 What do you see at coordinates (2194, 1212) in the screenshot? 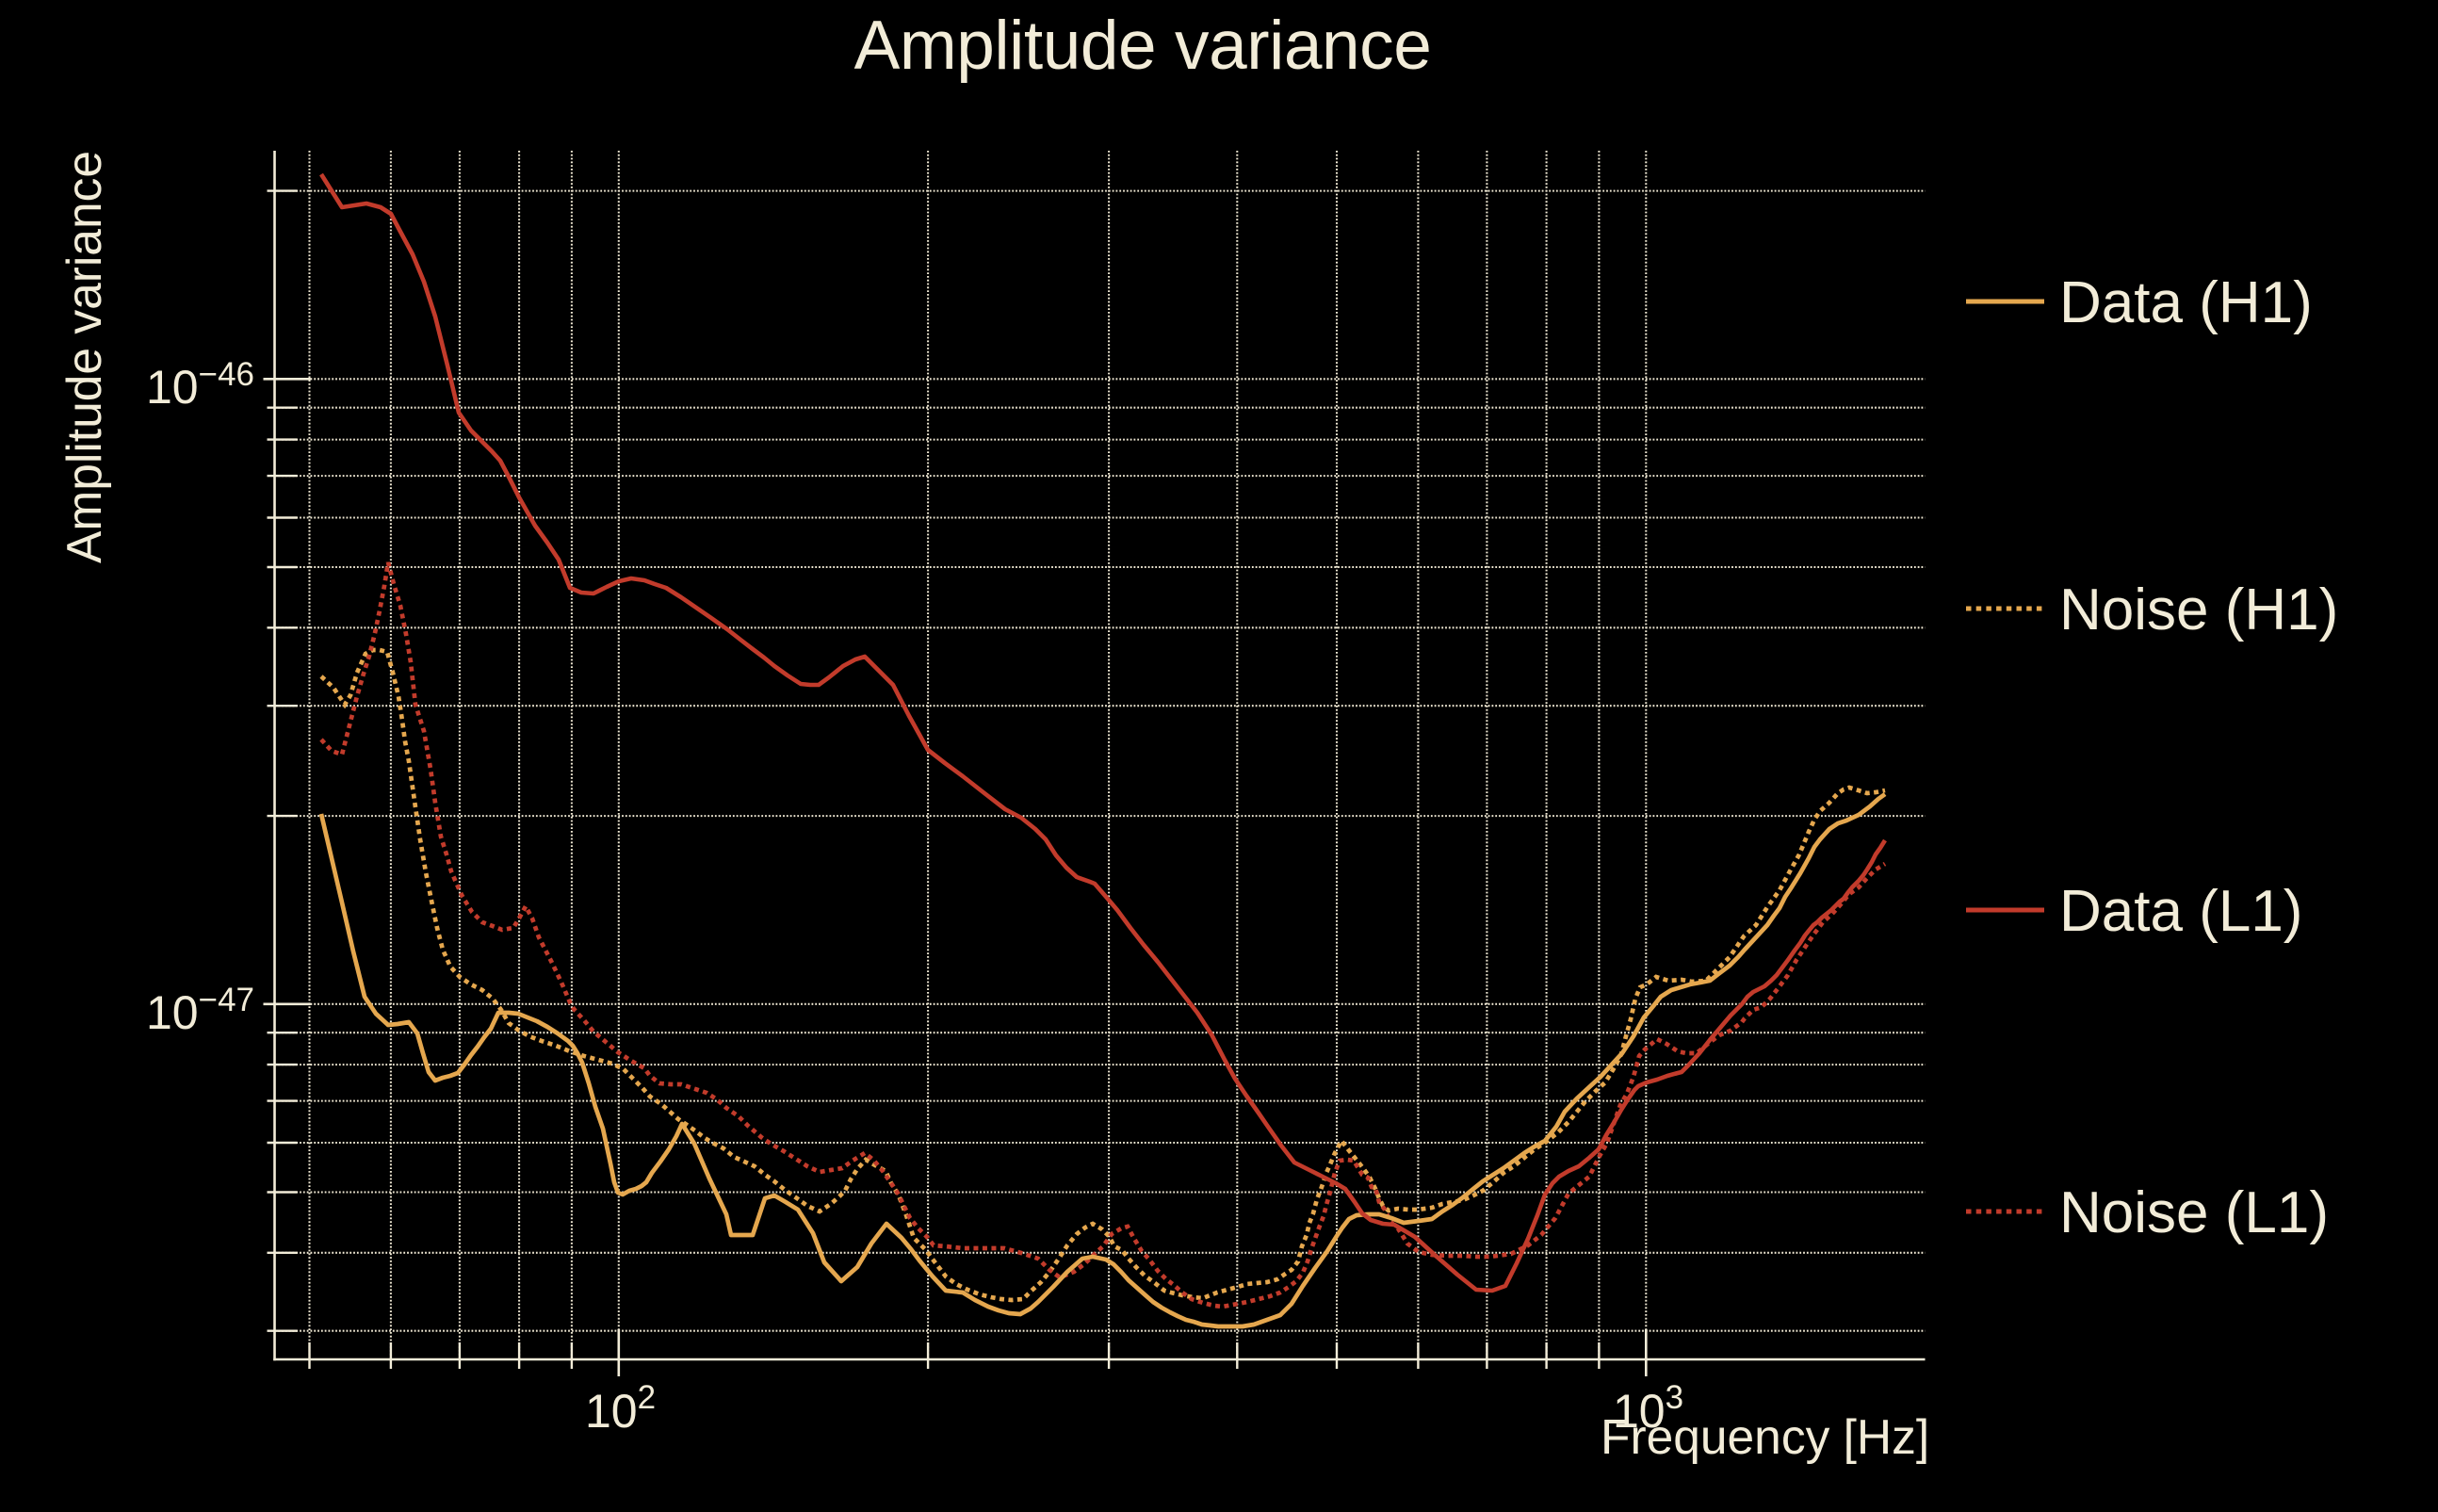
I see `svg-text: Noise (L1)` at bounding box center [2194, 1212].